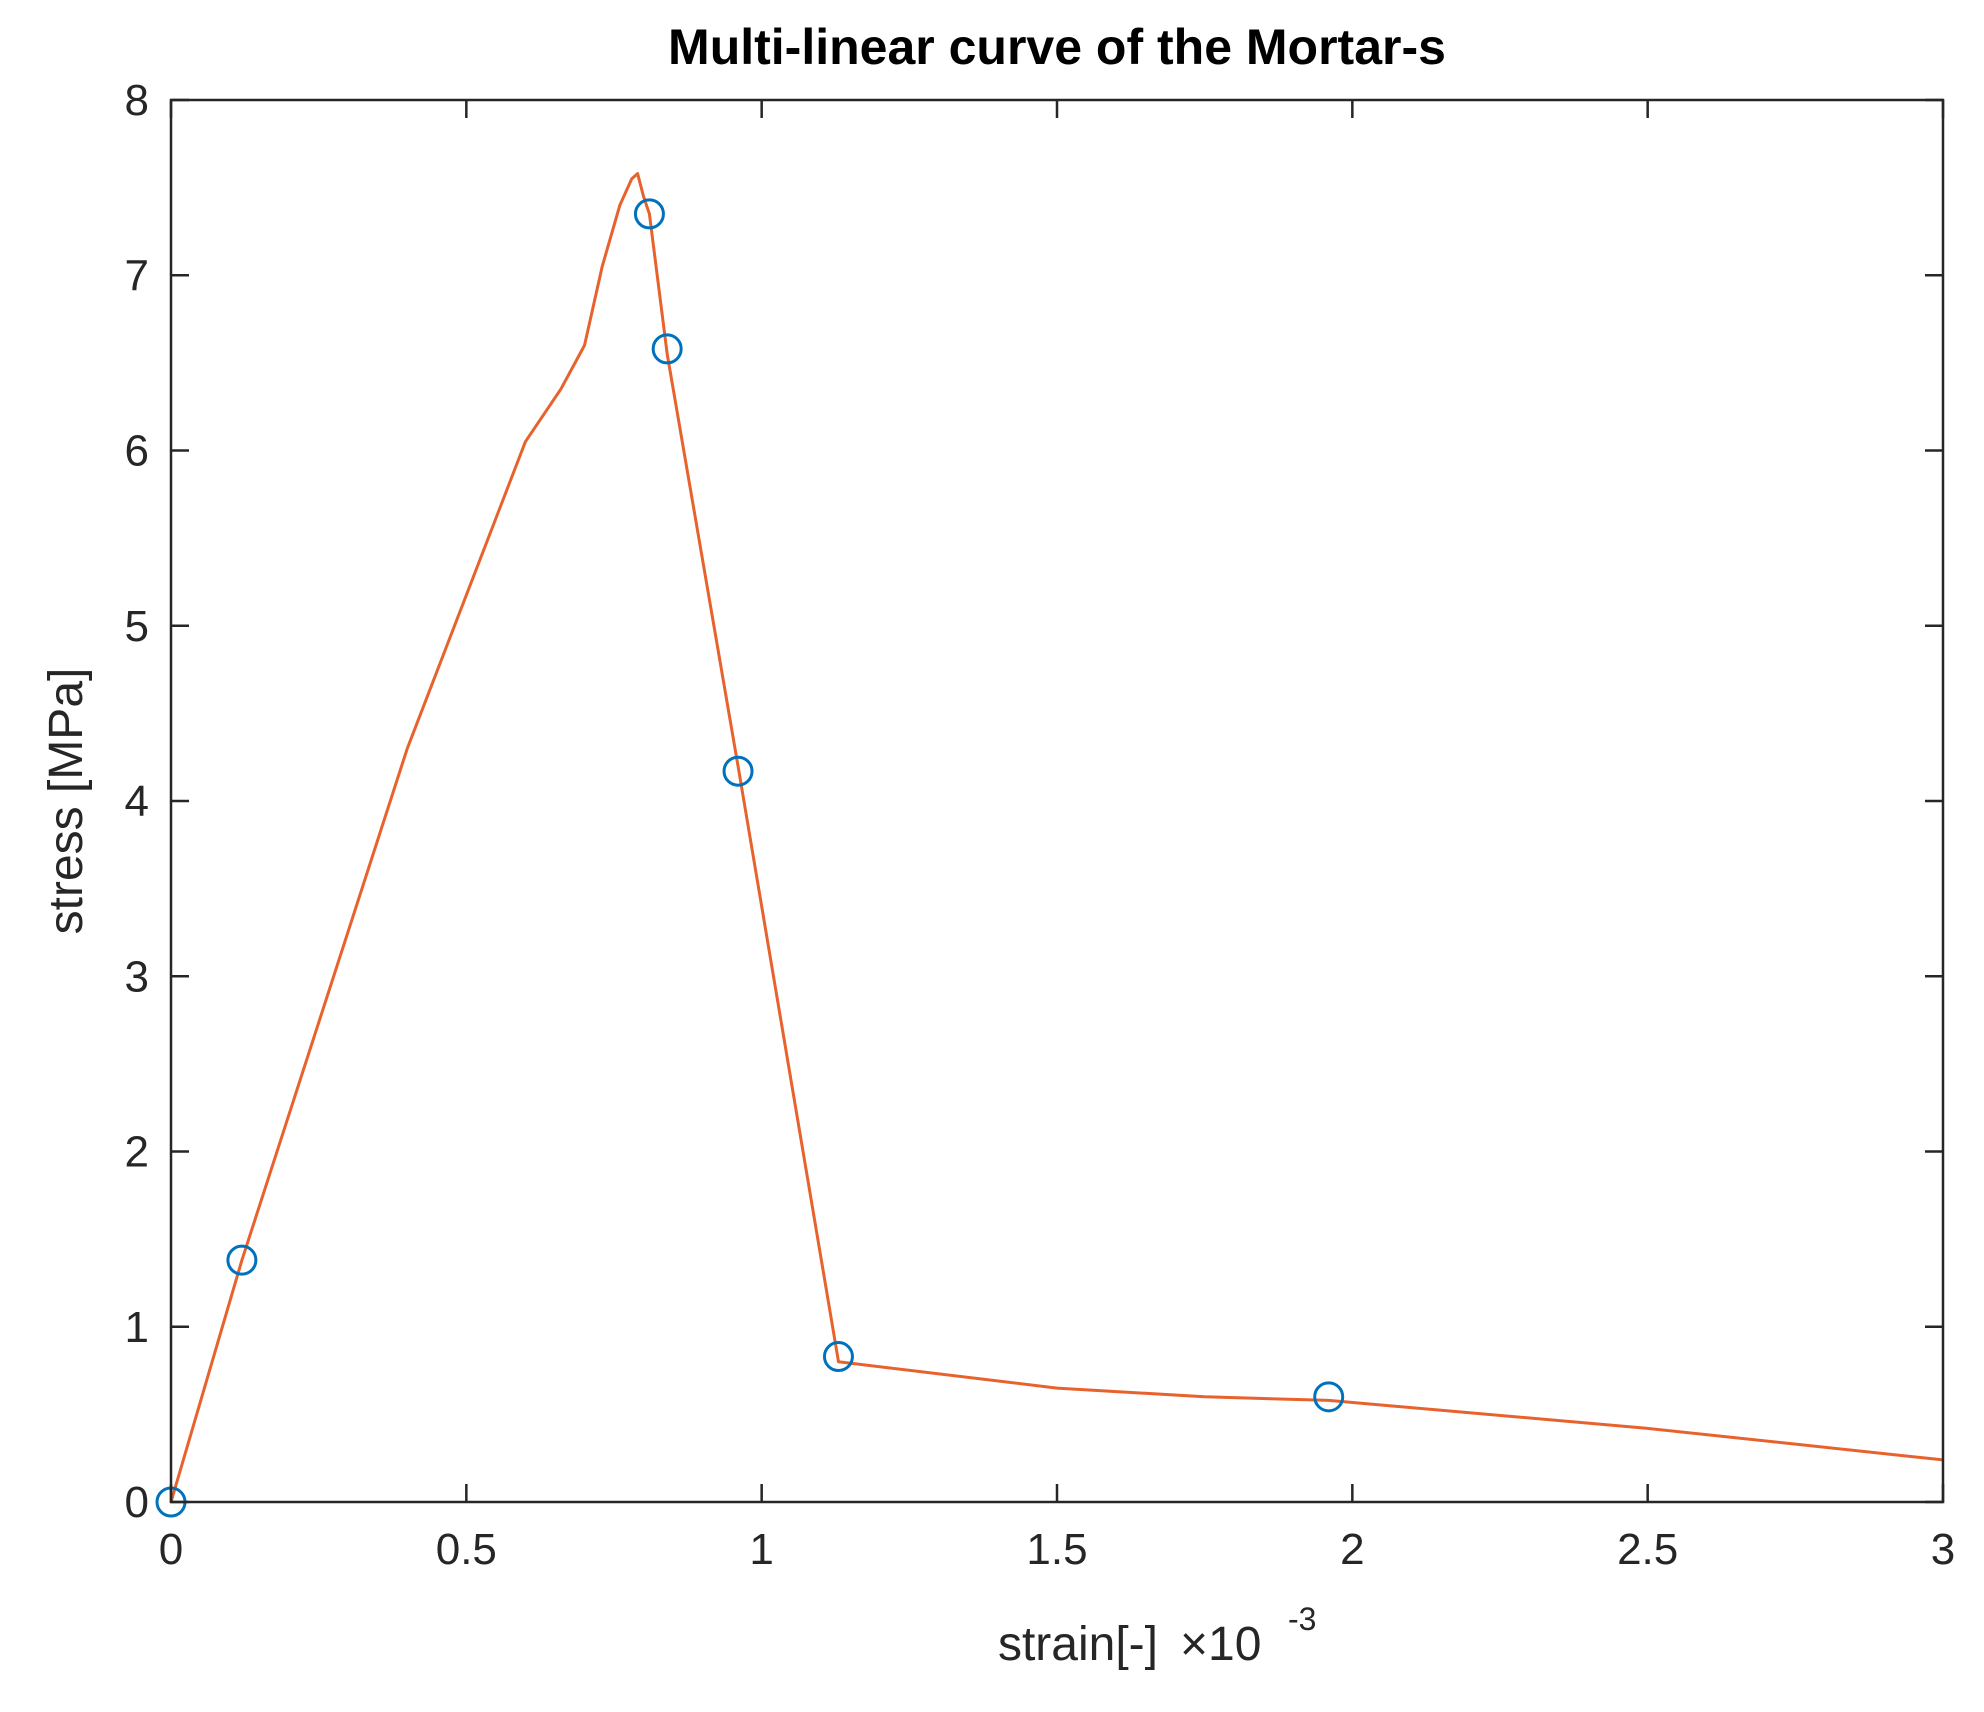  Describe the element at coordinates (1220, 1644) in the screenshot. I see `x-axis-multiplier: ×10` at that location.